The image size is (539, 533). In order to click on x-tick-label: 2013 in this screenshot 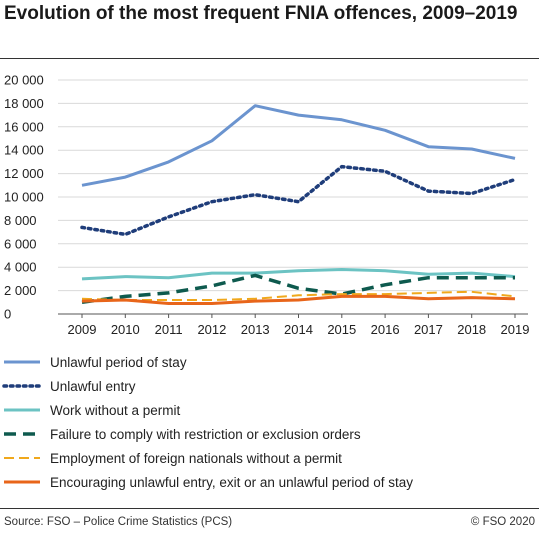, I will do `click(255, 329)`.